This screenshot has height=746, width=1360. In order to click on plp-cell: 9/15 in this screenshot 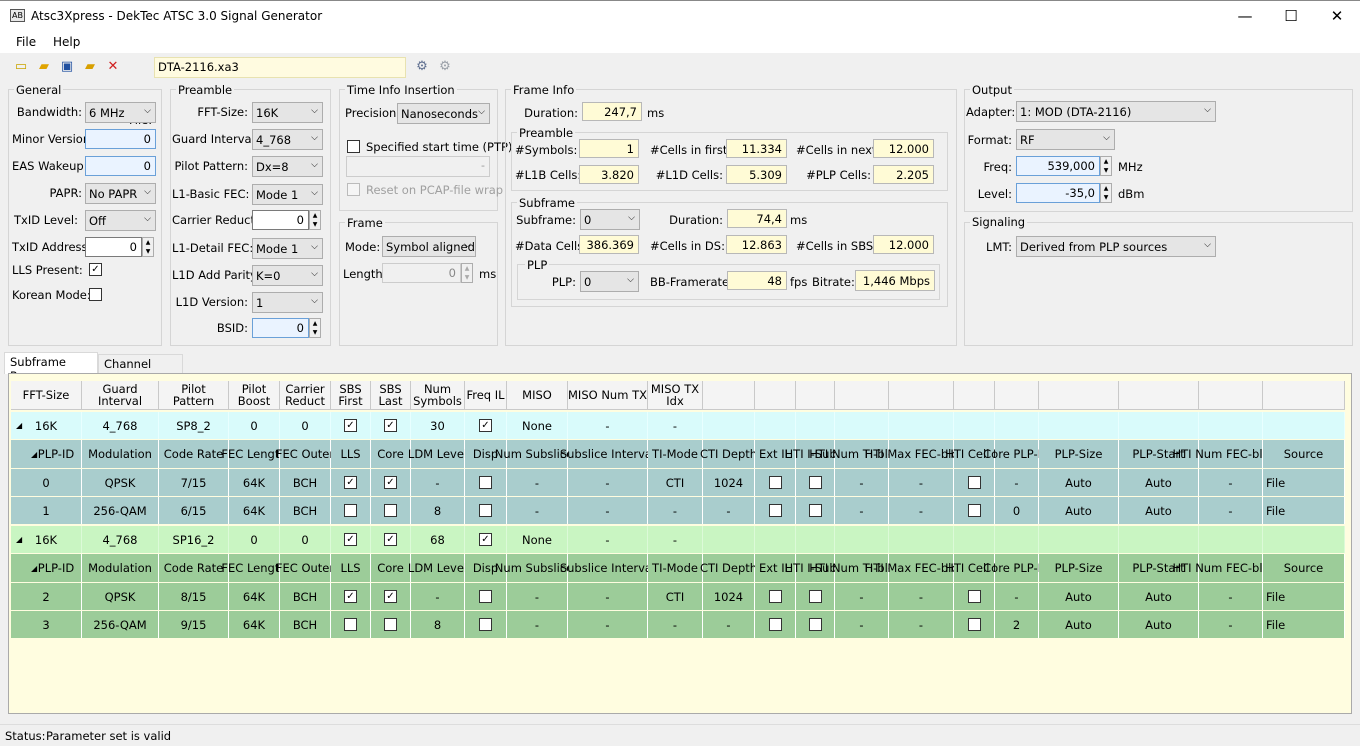, I will do `click(194, 624)`.